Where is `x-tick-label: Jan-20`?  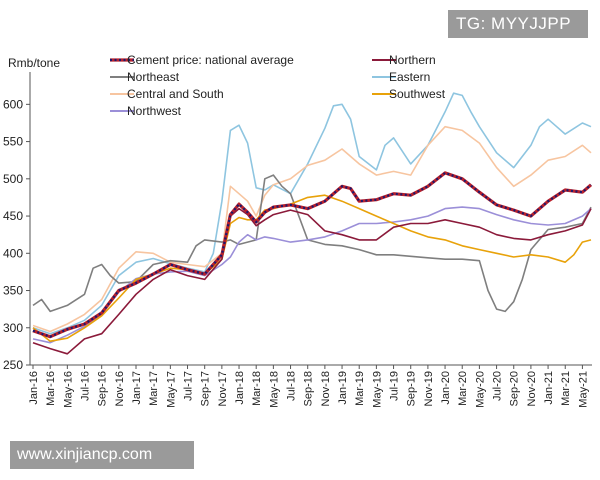 x-tick-label: Jan-20 is located at coordinates (446, 388).